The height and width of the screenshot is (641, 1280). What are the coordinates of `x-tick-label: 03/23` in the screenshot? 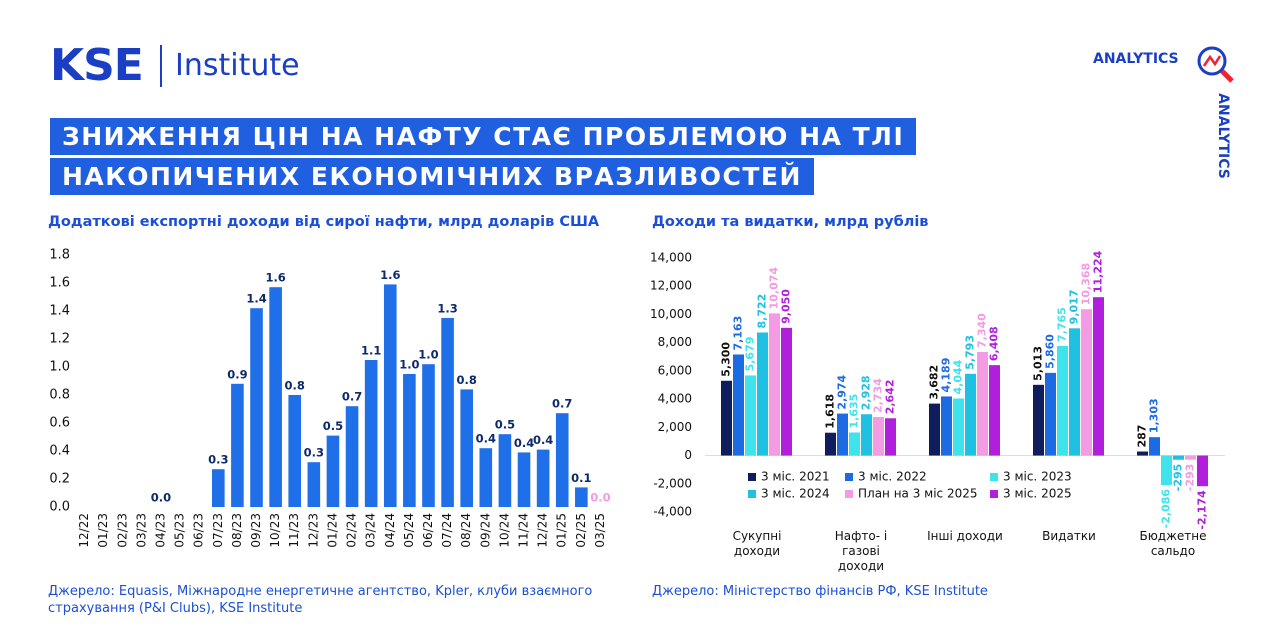 It's located at (141, 530).